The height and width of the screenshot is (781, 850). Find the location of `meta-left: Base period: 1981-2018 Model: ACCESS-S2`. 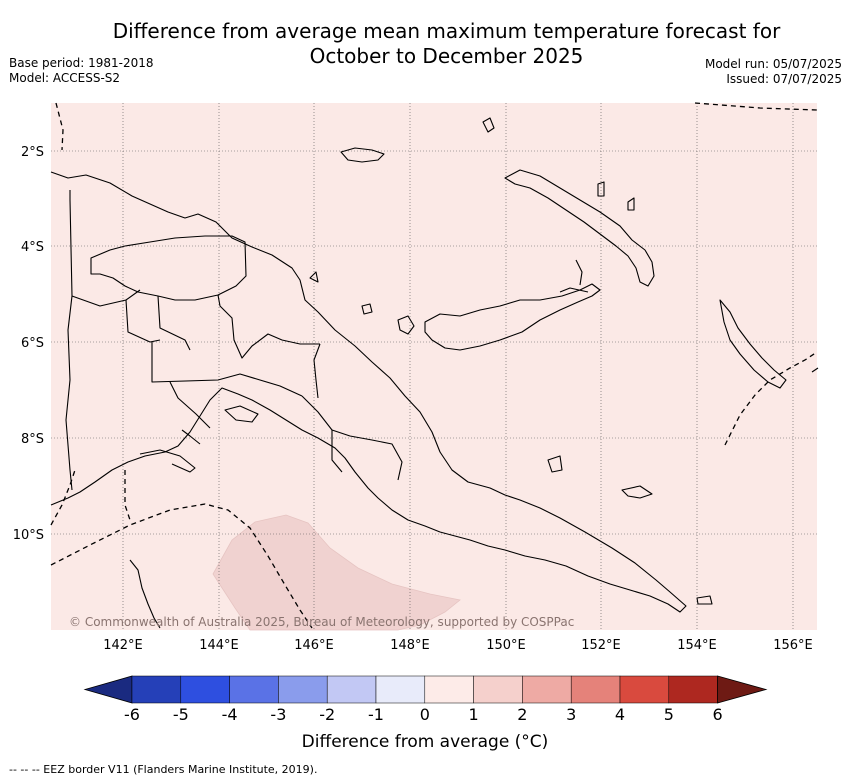

meta-left: Base period: 1981-2018 Model: ACCESS-S2 is located at coordinates (81, 71).